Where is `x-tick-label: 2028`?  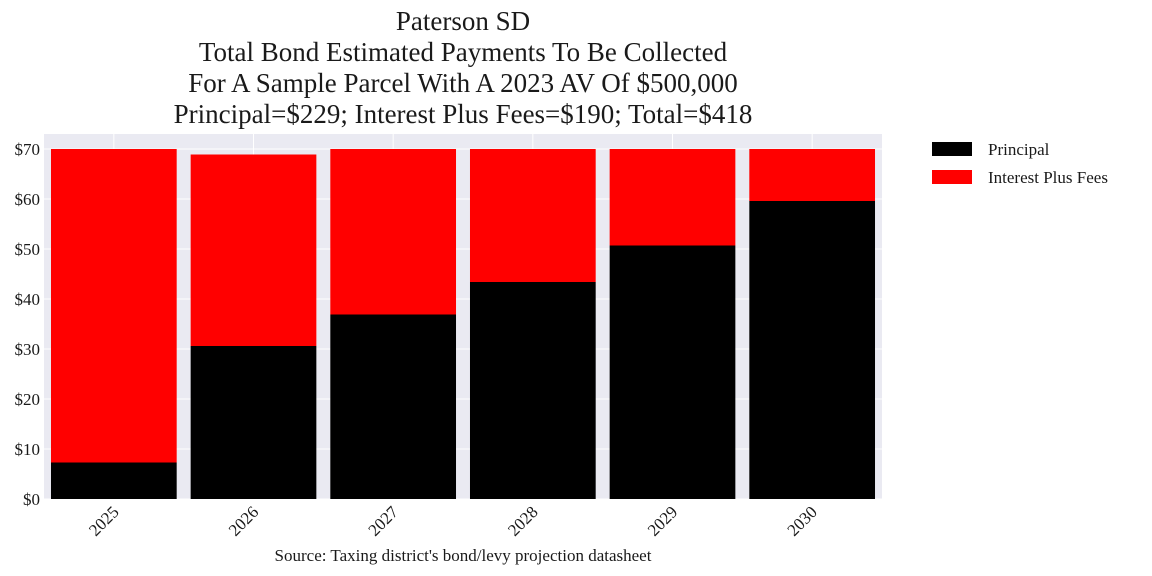 x-tick-label: 2028 is located at coordinates (522, 520).